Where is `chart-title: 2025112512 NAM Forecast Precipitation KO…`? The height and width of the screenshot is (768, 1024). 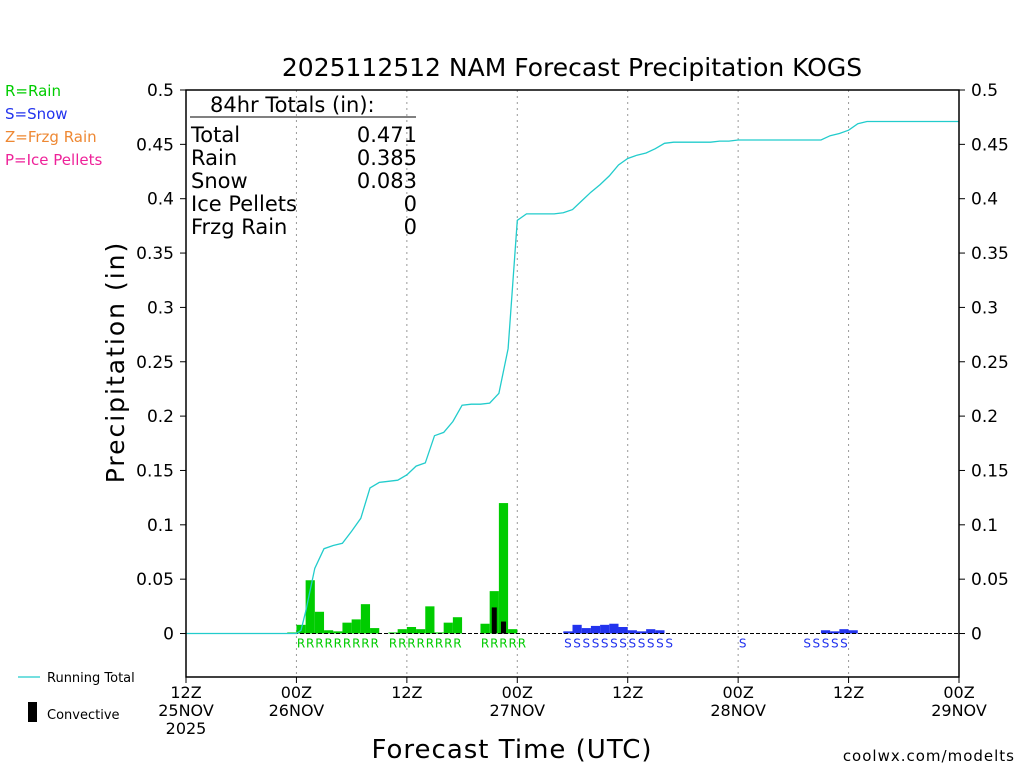
chart-title: 2025112512 NAM Forecast Precipitation KO… is located at coordinates (572, 67).